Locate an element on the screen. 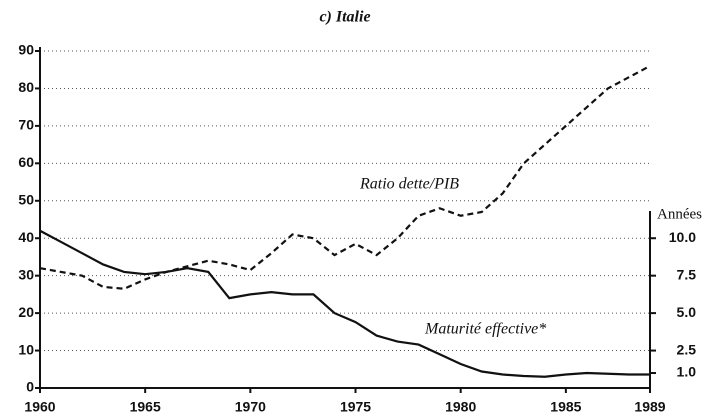  y-tick-label: 40 is located at coordinates (26, 237).